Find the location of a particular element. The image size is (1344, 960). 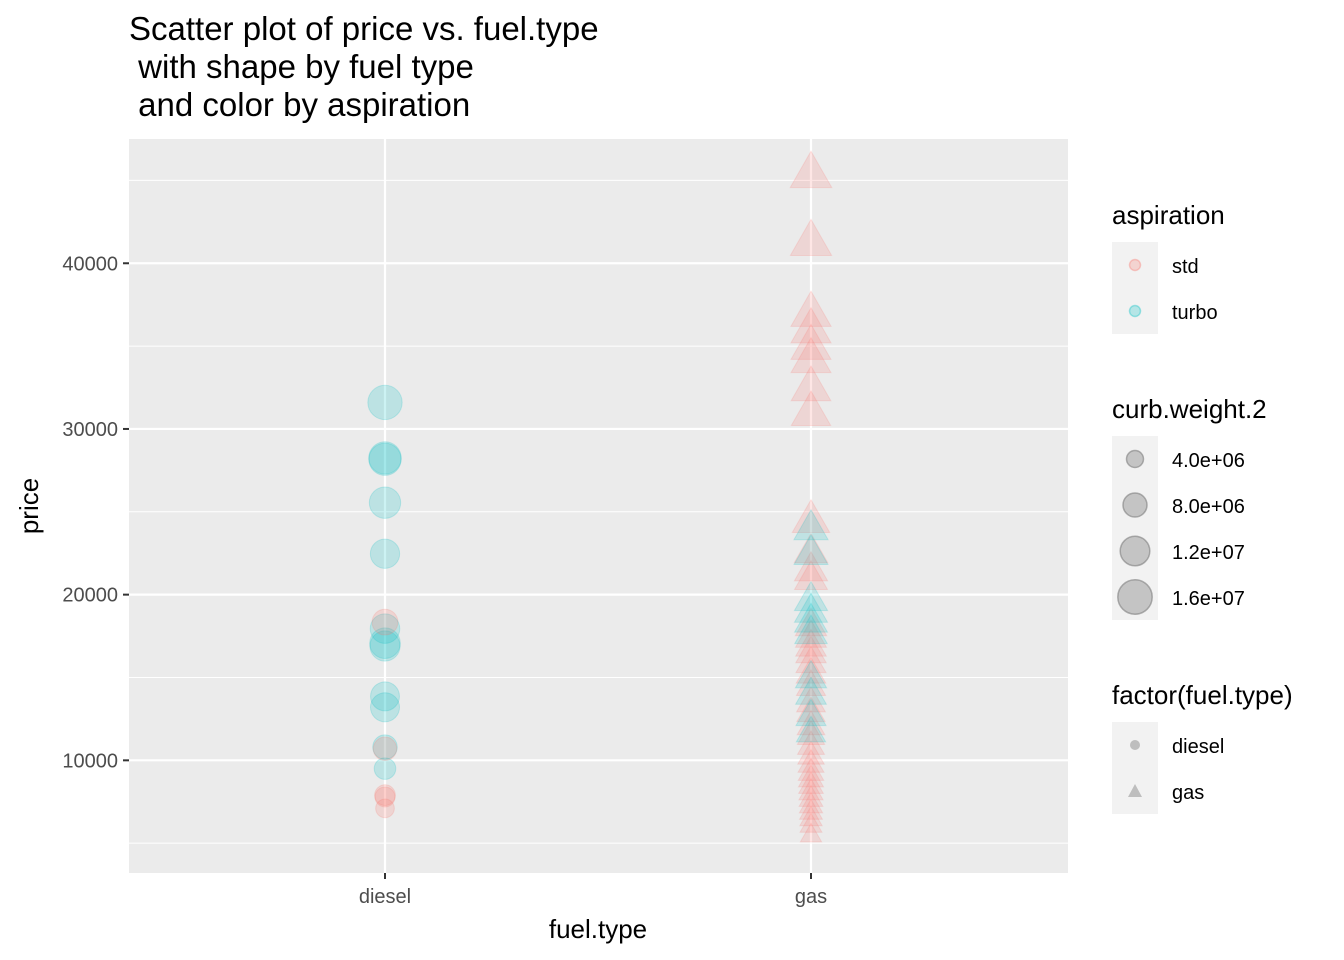

legend-label-size-3: 1.2e+07 is located at coordinates (1208, 553).